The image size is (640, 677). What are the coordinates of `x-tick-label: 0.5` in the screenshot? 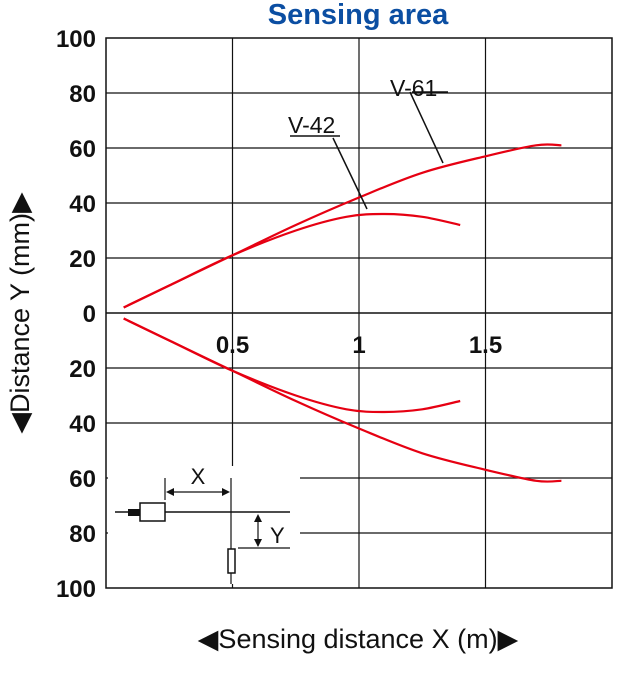 It's located at (232, 345).